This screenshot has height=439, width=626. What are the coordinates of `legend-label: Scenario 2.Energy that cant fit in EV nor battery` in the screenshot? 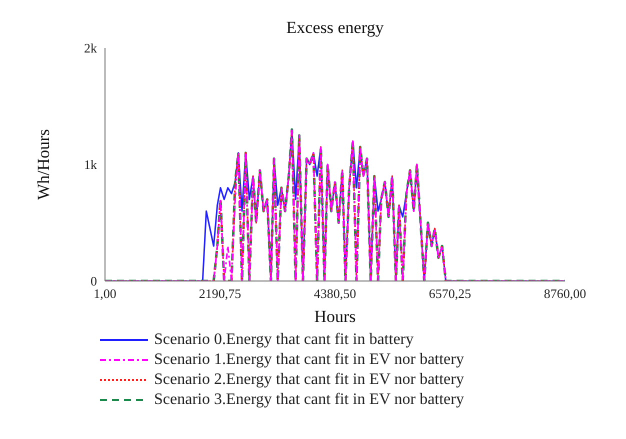 It's located at (309, 380).